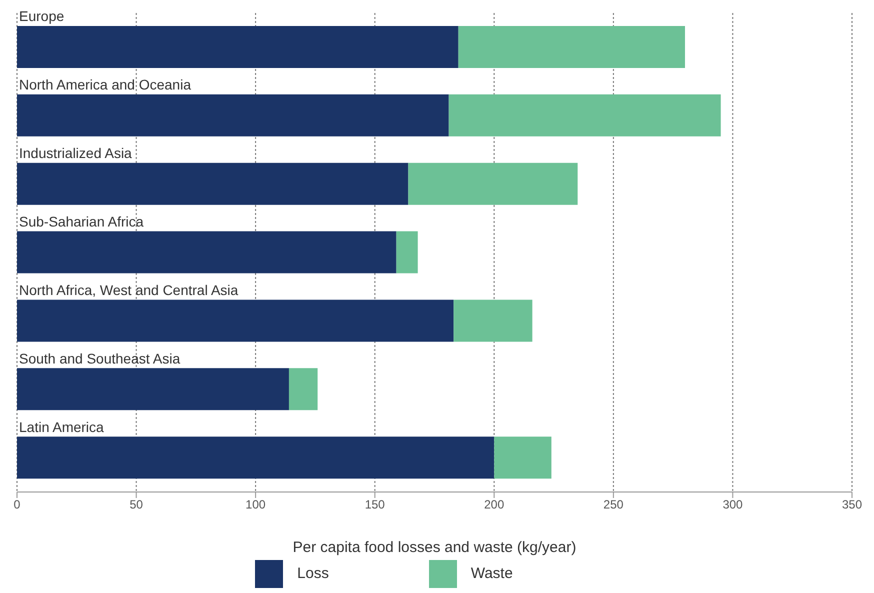 The height and width of the screenshot is (593, 874). What do you see at coordinates (434, 547) in the screenshot?
I see `x-axis-title: Per capita food losses and waste (kg/year)` at bounding box center [434, 547].